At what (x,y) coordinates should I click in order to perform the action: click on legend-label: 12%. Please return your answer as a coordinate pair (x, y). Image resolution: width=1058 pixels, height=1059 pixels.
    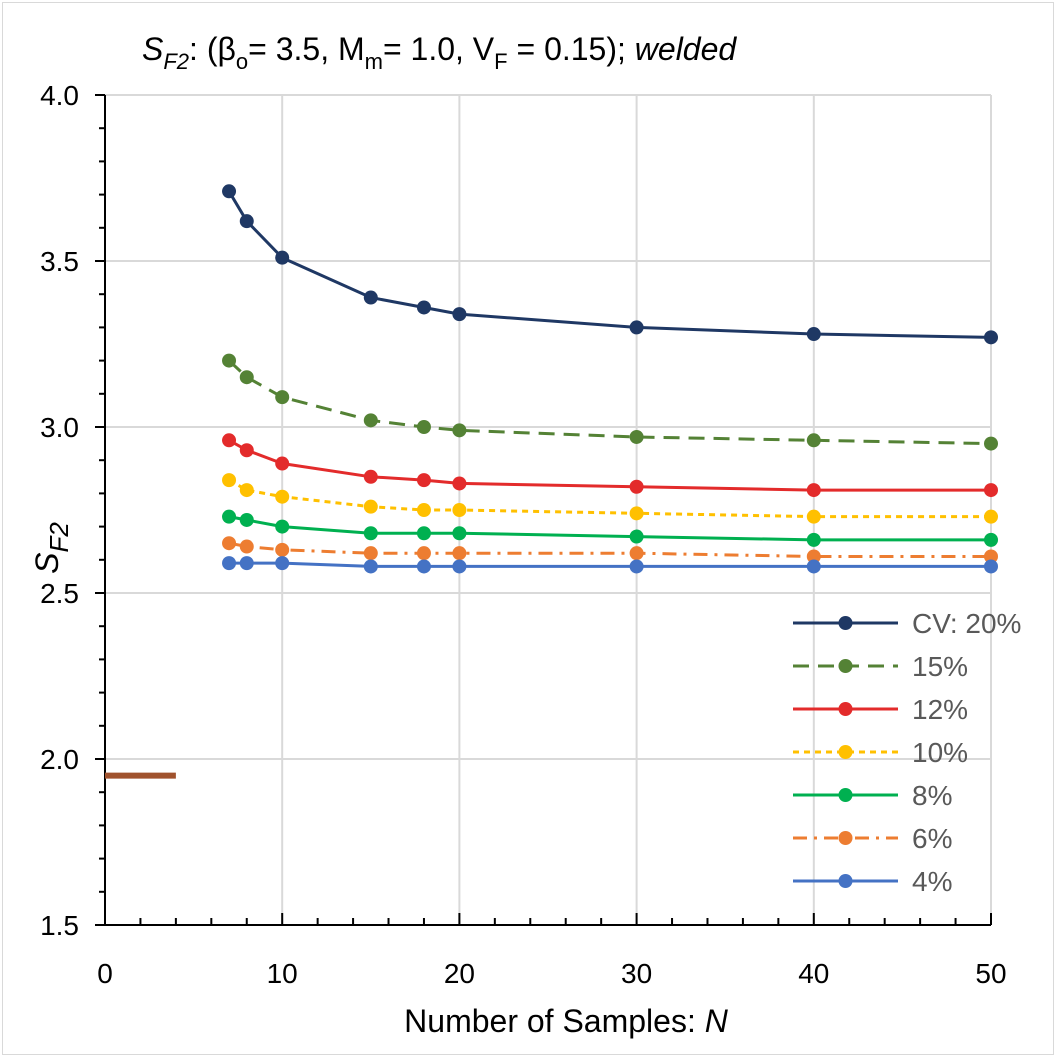
    Looking at the image, I should click on (940, 709).